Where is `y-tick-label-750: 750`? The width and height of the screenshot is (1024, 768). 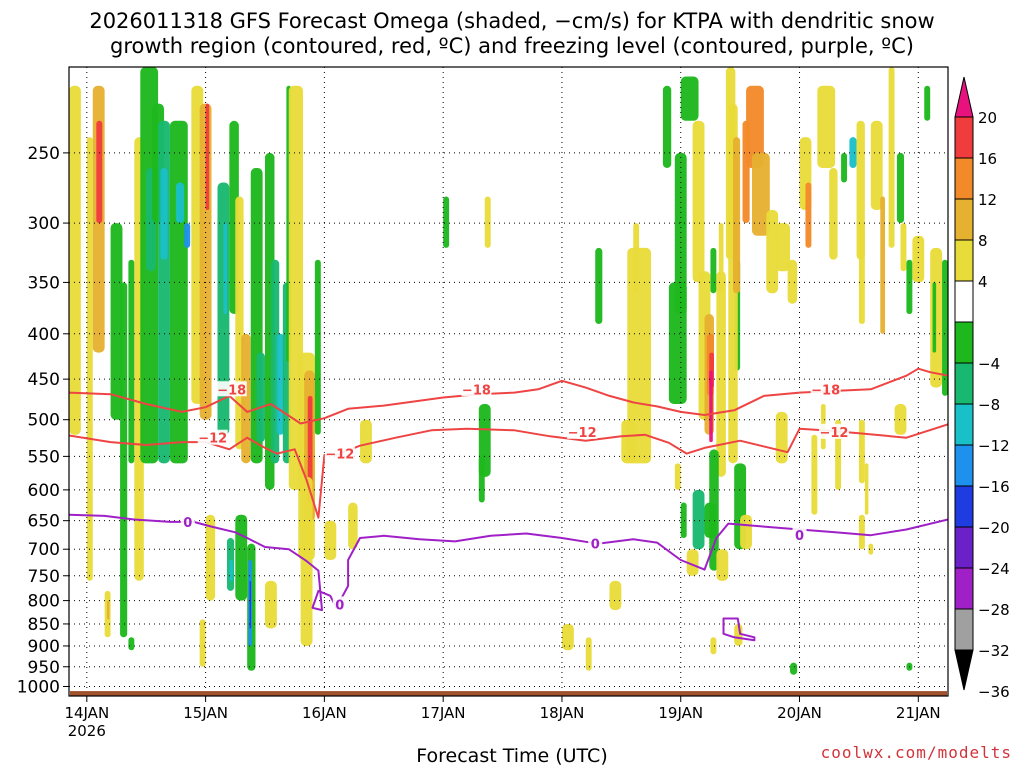
y-tick-label-750: 750 is located at coordinates (44, 577).